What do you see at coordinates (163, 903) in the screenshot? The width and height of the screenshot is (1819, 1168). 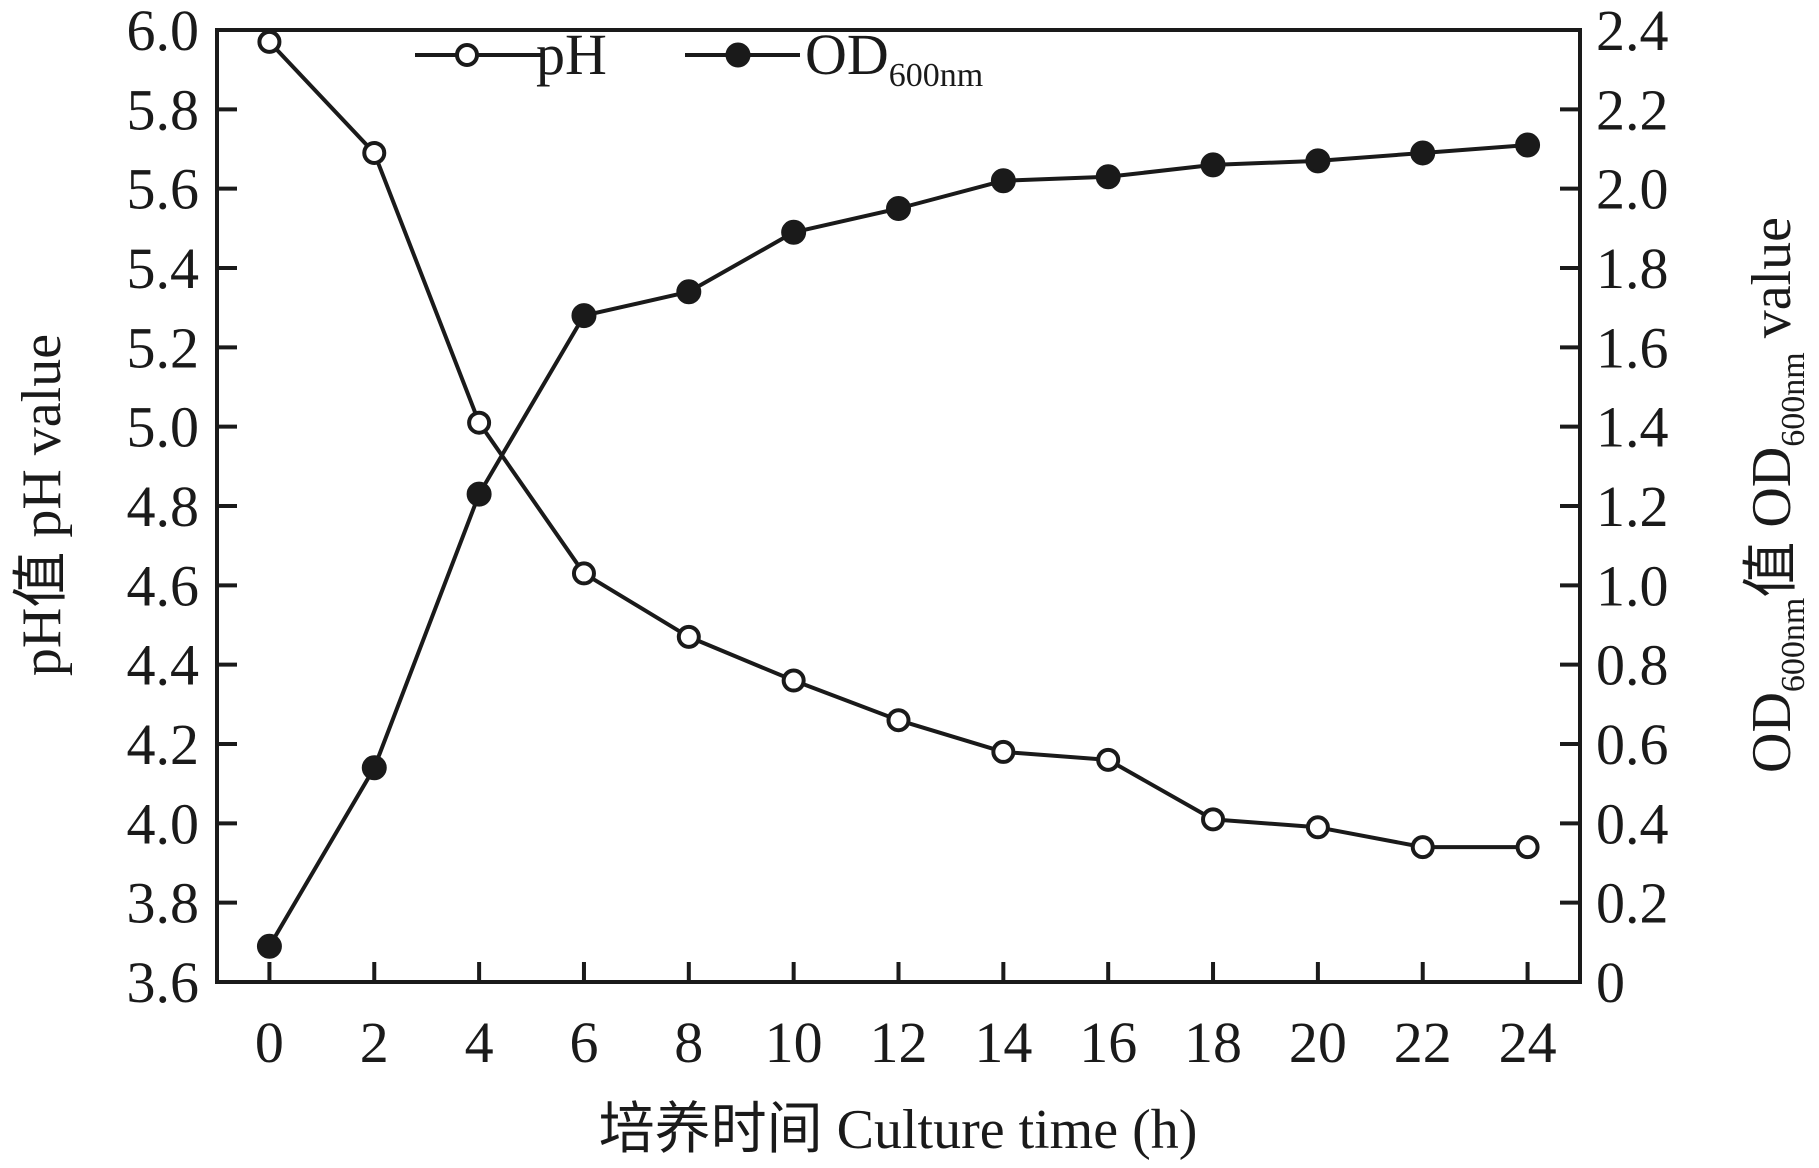 I see `y-left-tick-label: 3.8` at bounding box center [163, 903].